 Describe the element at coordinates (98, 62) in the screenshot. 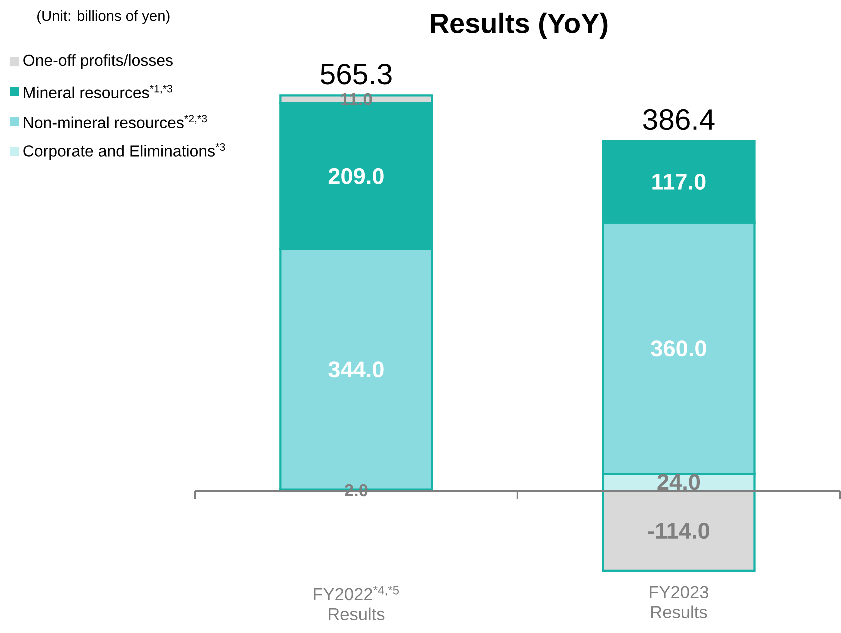

I see `legend-label: One-off profits/losses` at that location.